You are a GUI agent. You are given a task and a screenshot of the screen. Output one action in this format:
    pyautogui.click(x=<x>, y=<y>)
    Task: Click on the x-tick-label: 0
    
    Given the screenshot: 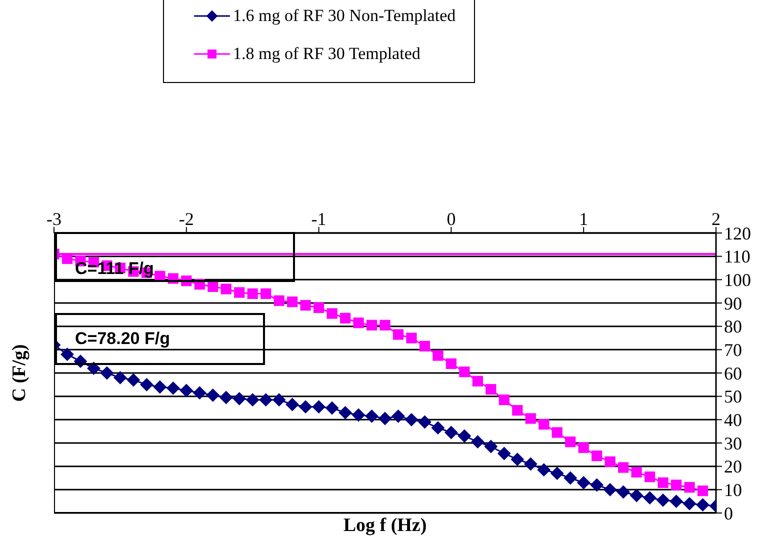 What is the action you would take?
    pyautogui.click(x=451, y=219)
    